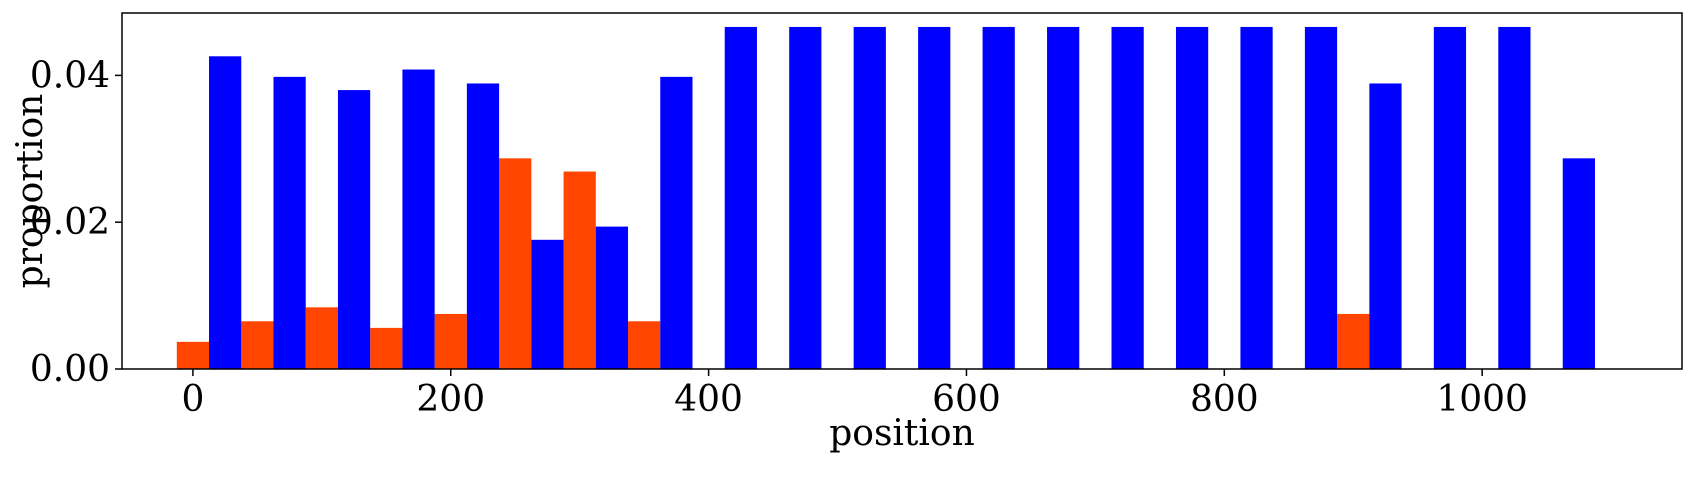 The image size is (1694, 497). Describe the element at coordinates (70, 75) in the screenshot. I see `y-tick-label: 0.04` at that location.